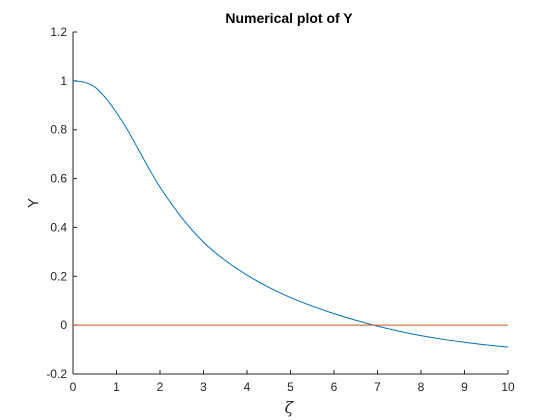 The width and height of the screenshot is (560, 420). Describe the element at coordinates (421, 387) in the screenshot. I see `x-tick-label: 8` at that location.